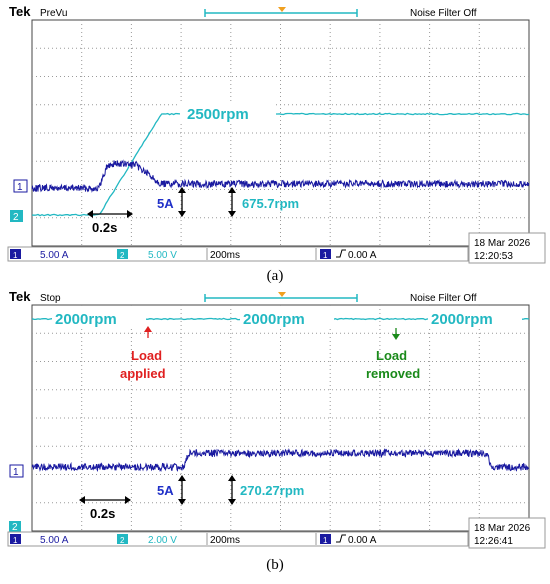  I want to click on speed-scale-label: 675.7rpm, so click(270, 203).